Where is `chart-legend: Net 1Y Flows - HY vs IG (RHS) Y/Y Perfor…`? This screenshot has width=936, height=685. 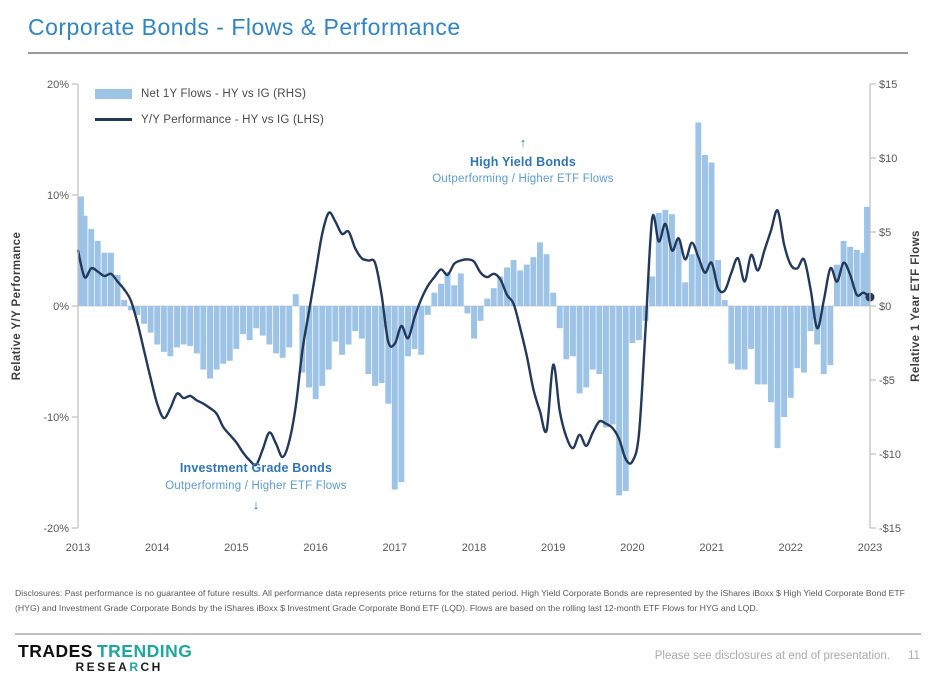 chart-legend: Net 1Y Flows - HY vs IG (RHS) Y/Y Perfor… is located at coordinates (209, 106).